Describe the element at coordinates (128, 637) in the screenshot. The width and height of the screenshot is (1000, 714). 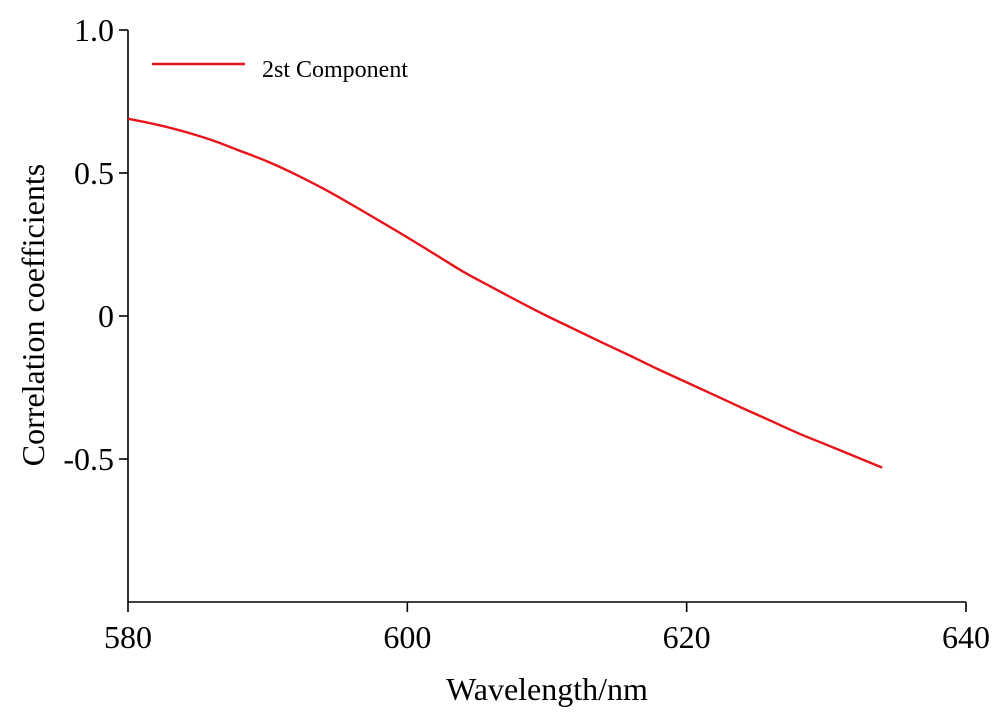
I see `x-tick-label: 580` at that location.